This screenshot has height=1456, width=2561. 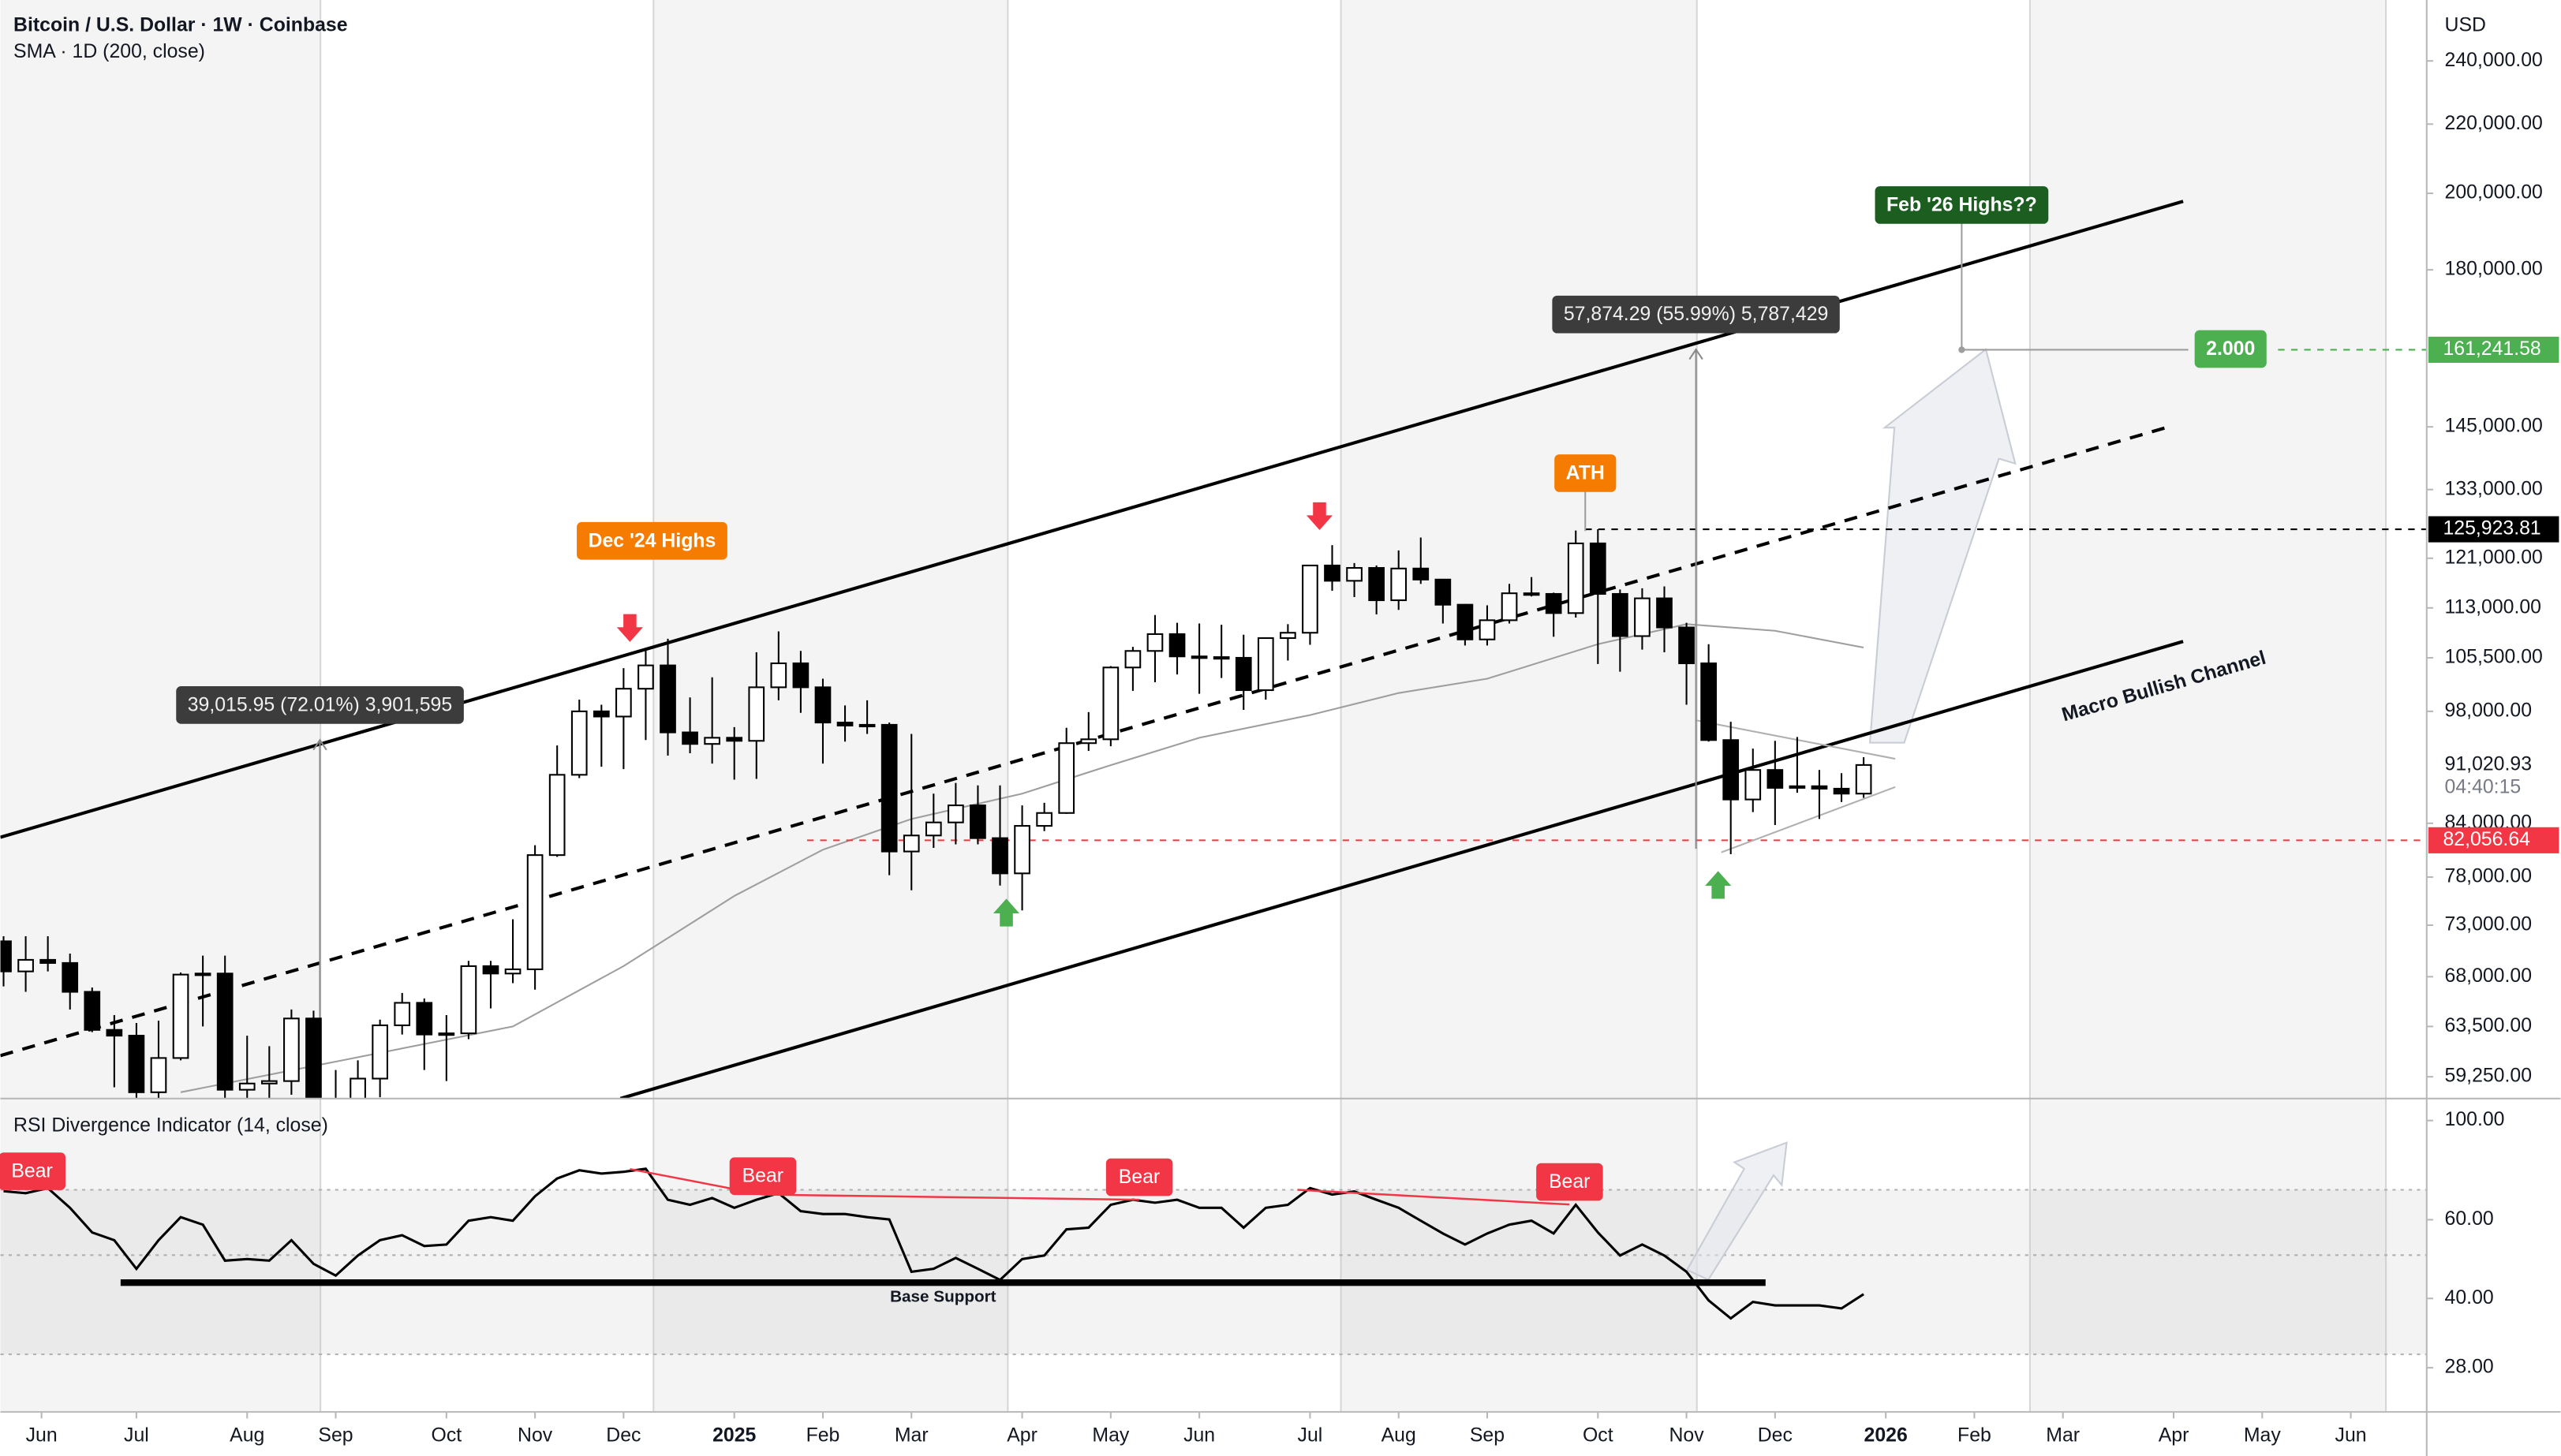 I want to click on y-tick-label: 133,000.00, so click(x=2494, y=488).